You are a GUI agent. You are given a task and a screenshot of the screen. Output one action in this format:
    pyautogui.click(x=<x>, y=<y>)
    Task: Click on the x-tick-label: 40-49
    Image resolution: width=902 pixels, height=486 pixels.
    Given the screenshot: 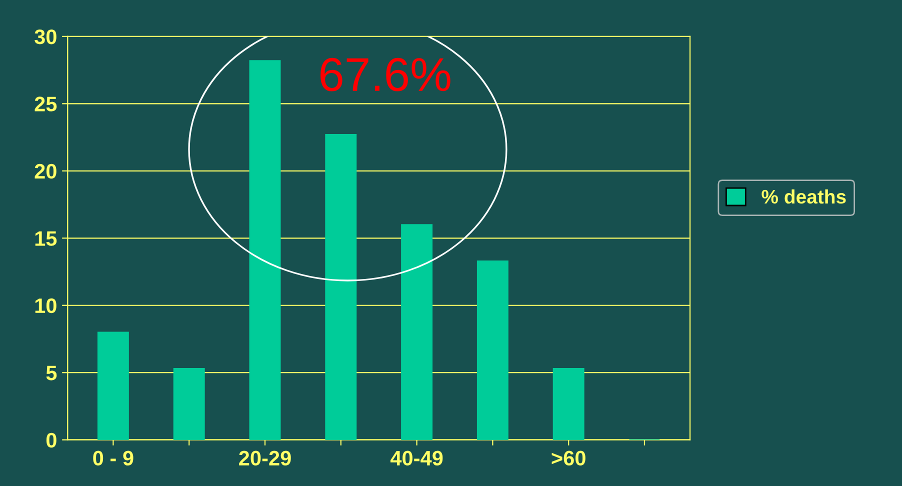 What is the action you would take?
    pyautogui.click(x=416, y=458)
    